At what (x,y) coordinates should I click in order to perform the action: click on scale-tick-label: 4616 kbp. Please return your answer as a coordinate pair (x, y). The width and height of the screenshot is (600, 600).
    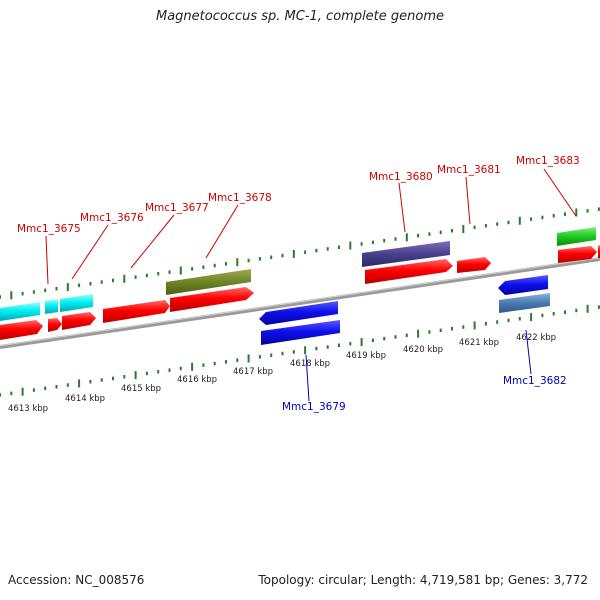
    Looking at the image, I should click on (197, 380).